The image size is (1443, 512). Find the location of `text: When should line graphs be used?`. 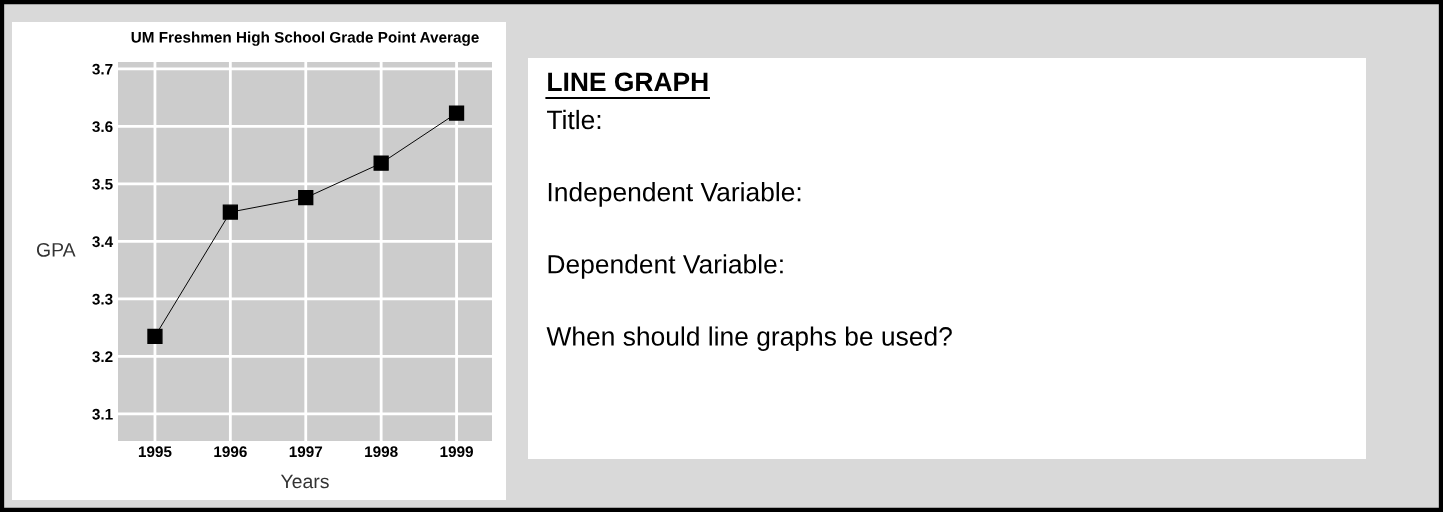

text: When should line graphs be used? is located at coordinates (749, 338).